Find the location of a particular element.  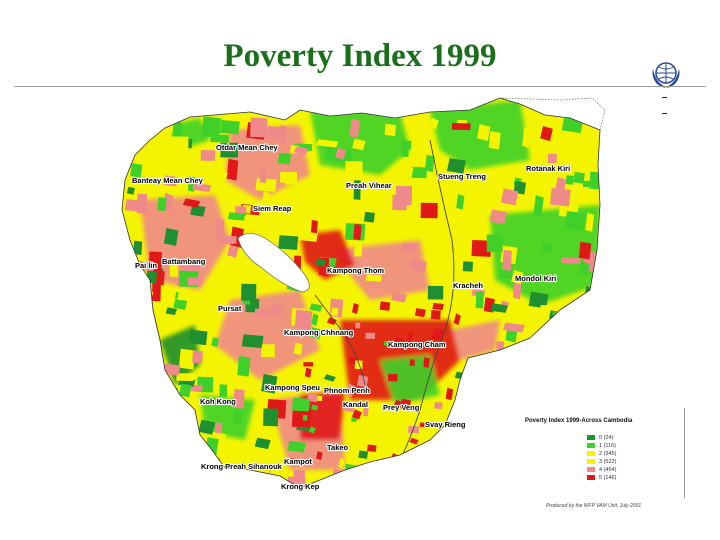

tonle-sap-lake is located at coordinates (273, 263).